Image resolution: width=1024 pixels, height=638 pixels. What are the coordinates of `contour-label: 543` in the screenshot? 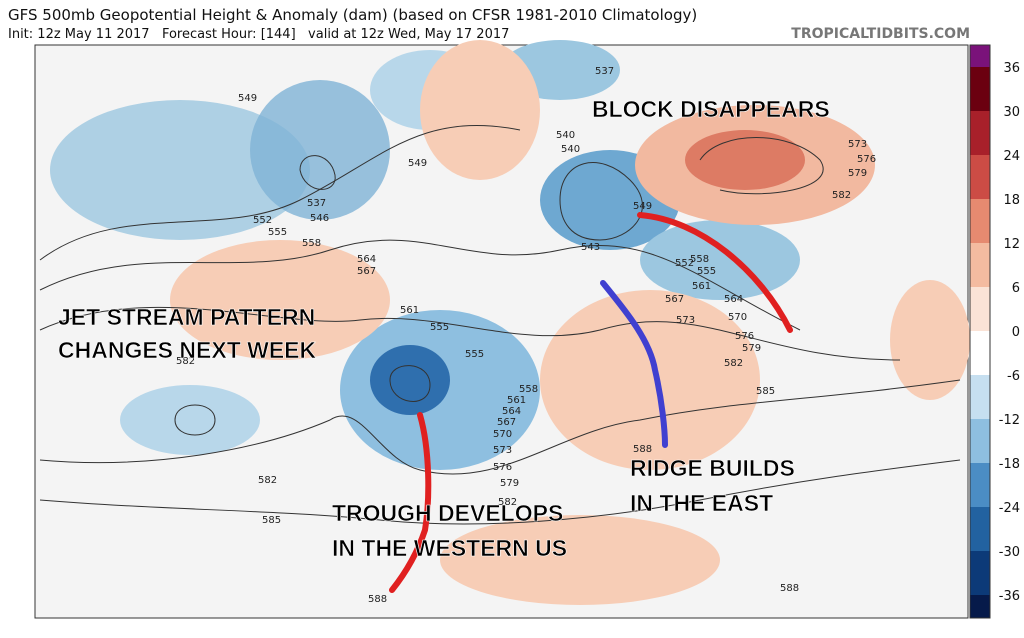 It's located at (590, 247).